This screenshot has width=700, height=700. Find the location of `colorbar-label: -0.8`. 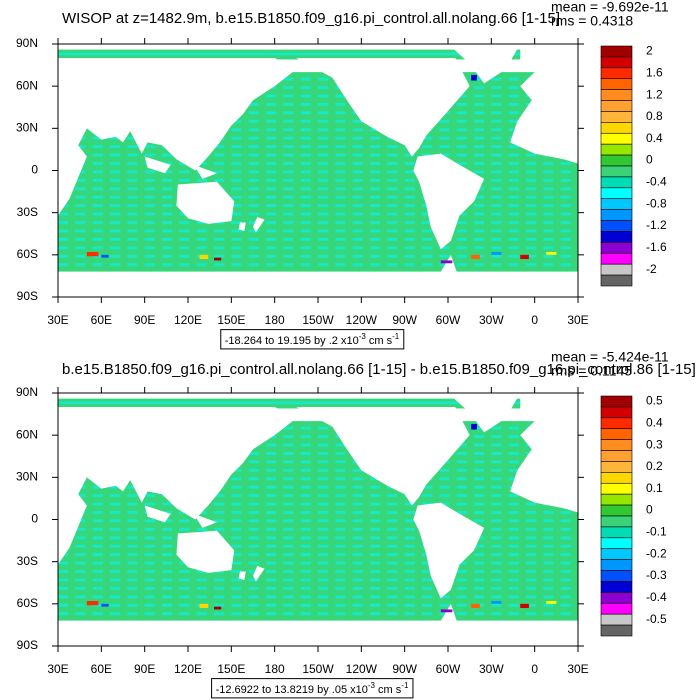

colorbar-label: -0.8 is located at coordinates (656, 203).